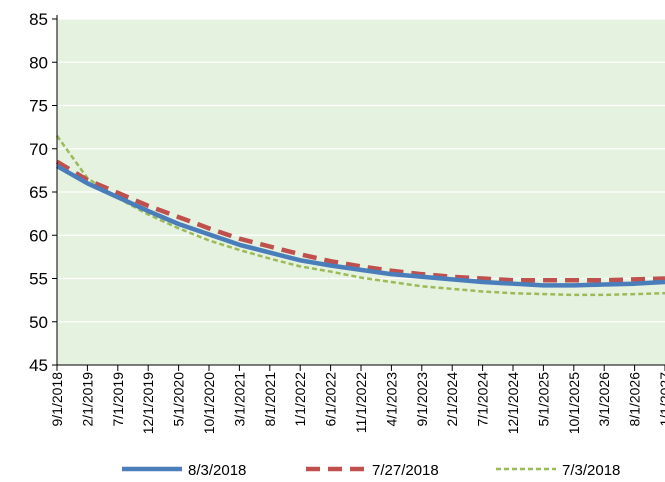  I want to click on x-tick-label: 10/1/2025, so click(574, 403).